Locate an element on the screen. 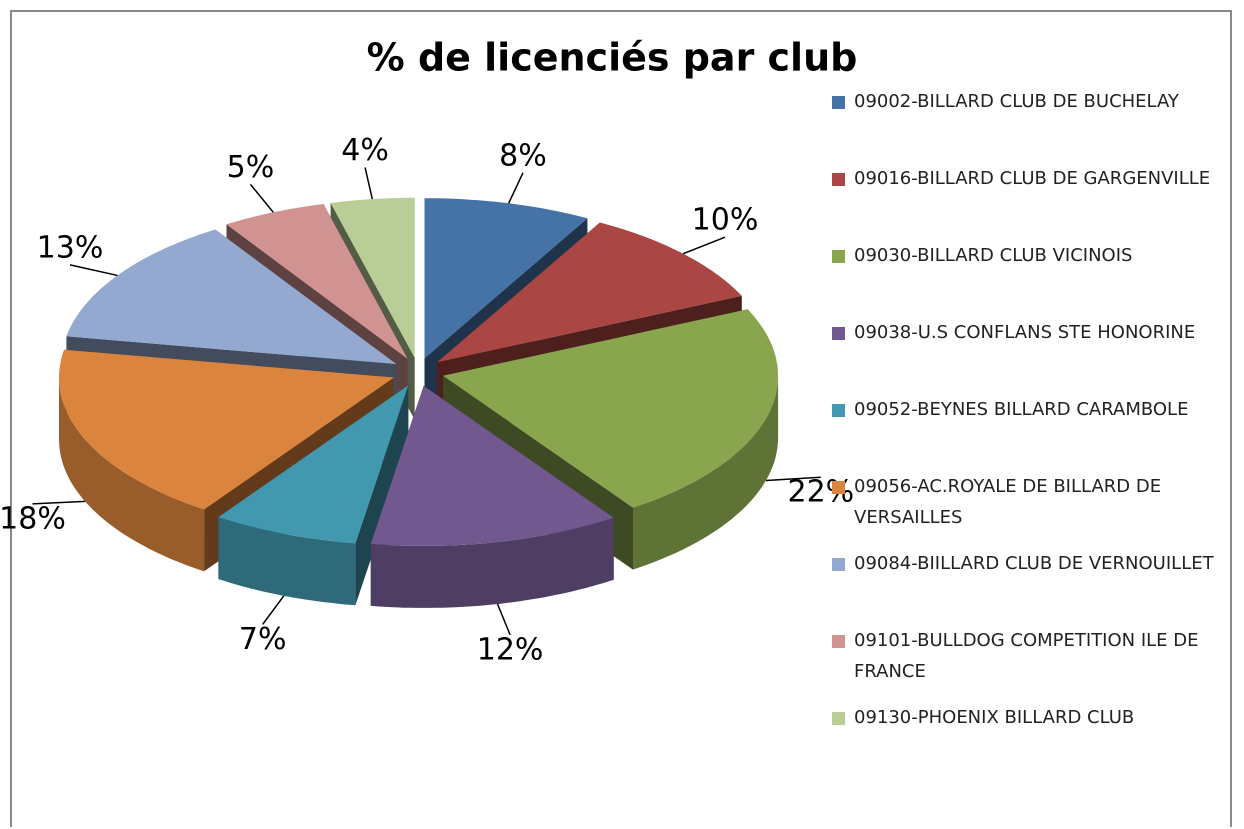  data-label: 5% is located at coordinates (251, 167).